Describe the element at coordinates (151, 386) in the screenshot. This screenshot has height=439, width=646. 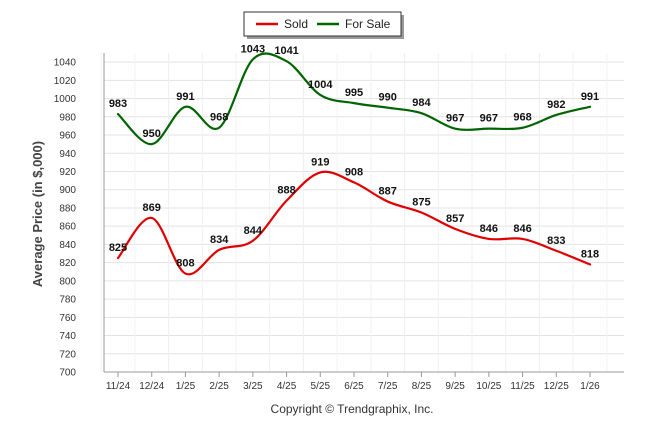
I see `x-tick-label: 12/24` at that location.